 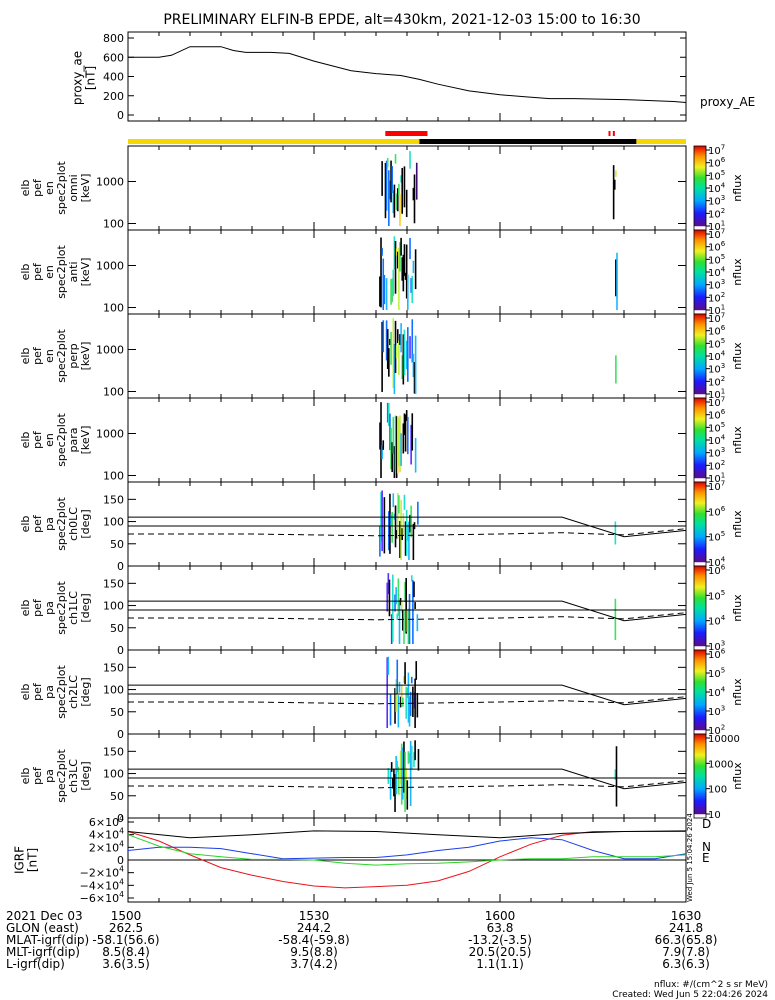 What do you see at coordinates (500, 928) in the screenshot?
I see `footer-cell: 63.8` at bounding box center [500, 928].